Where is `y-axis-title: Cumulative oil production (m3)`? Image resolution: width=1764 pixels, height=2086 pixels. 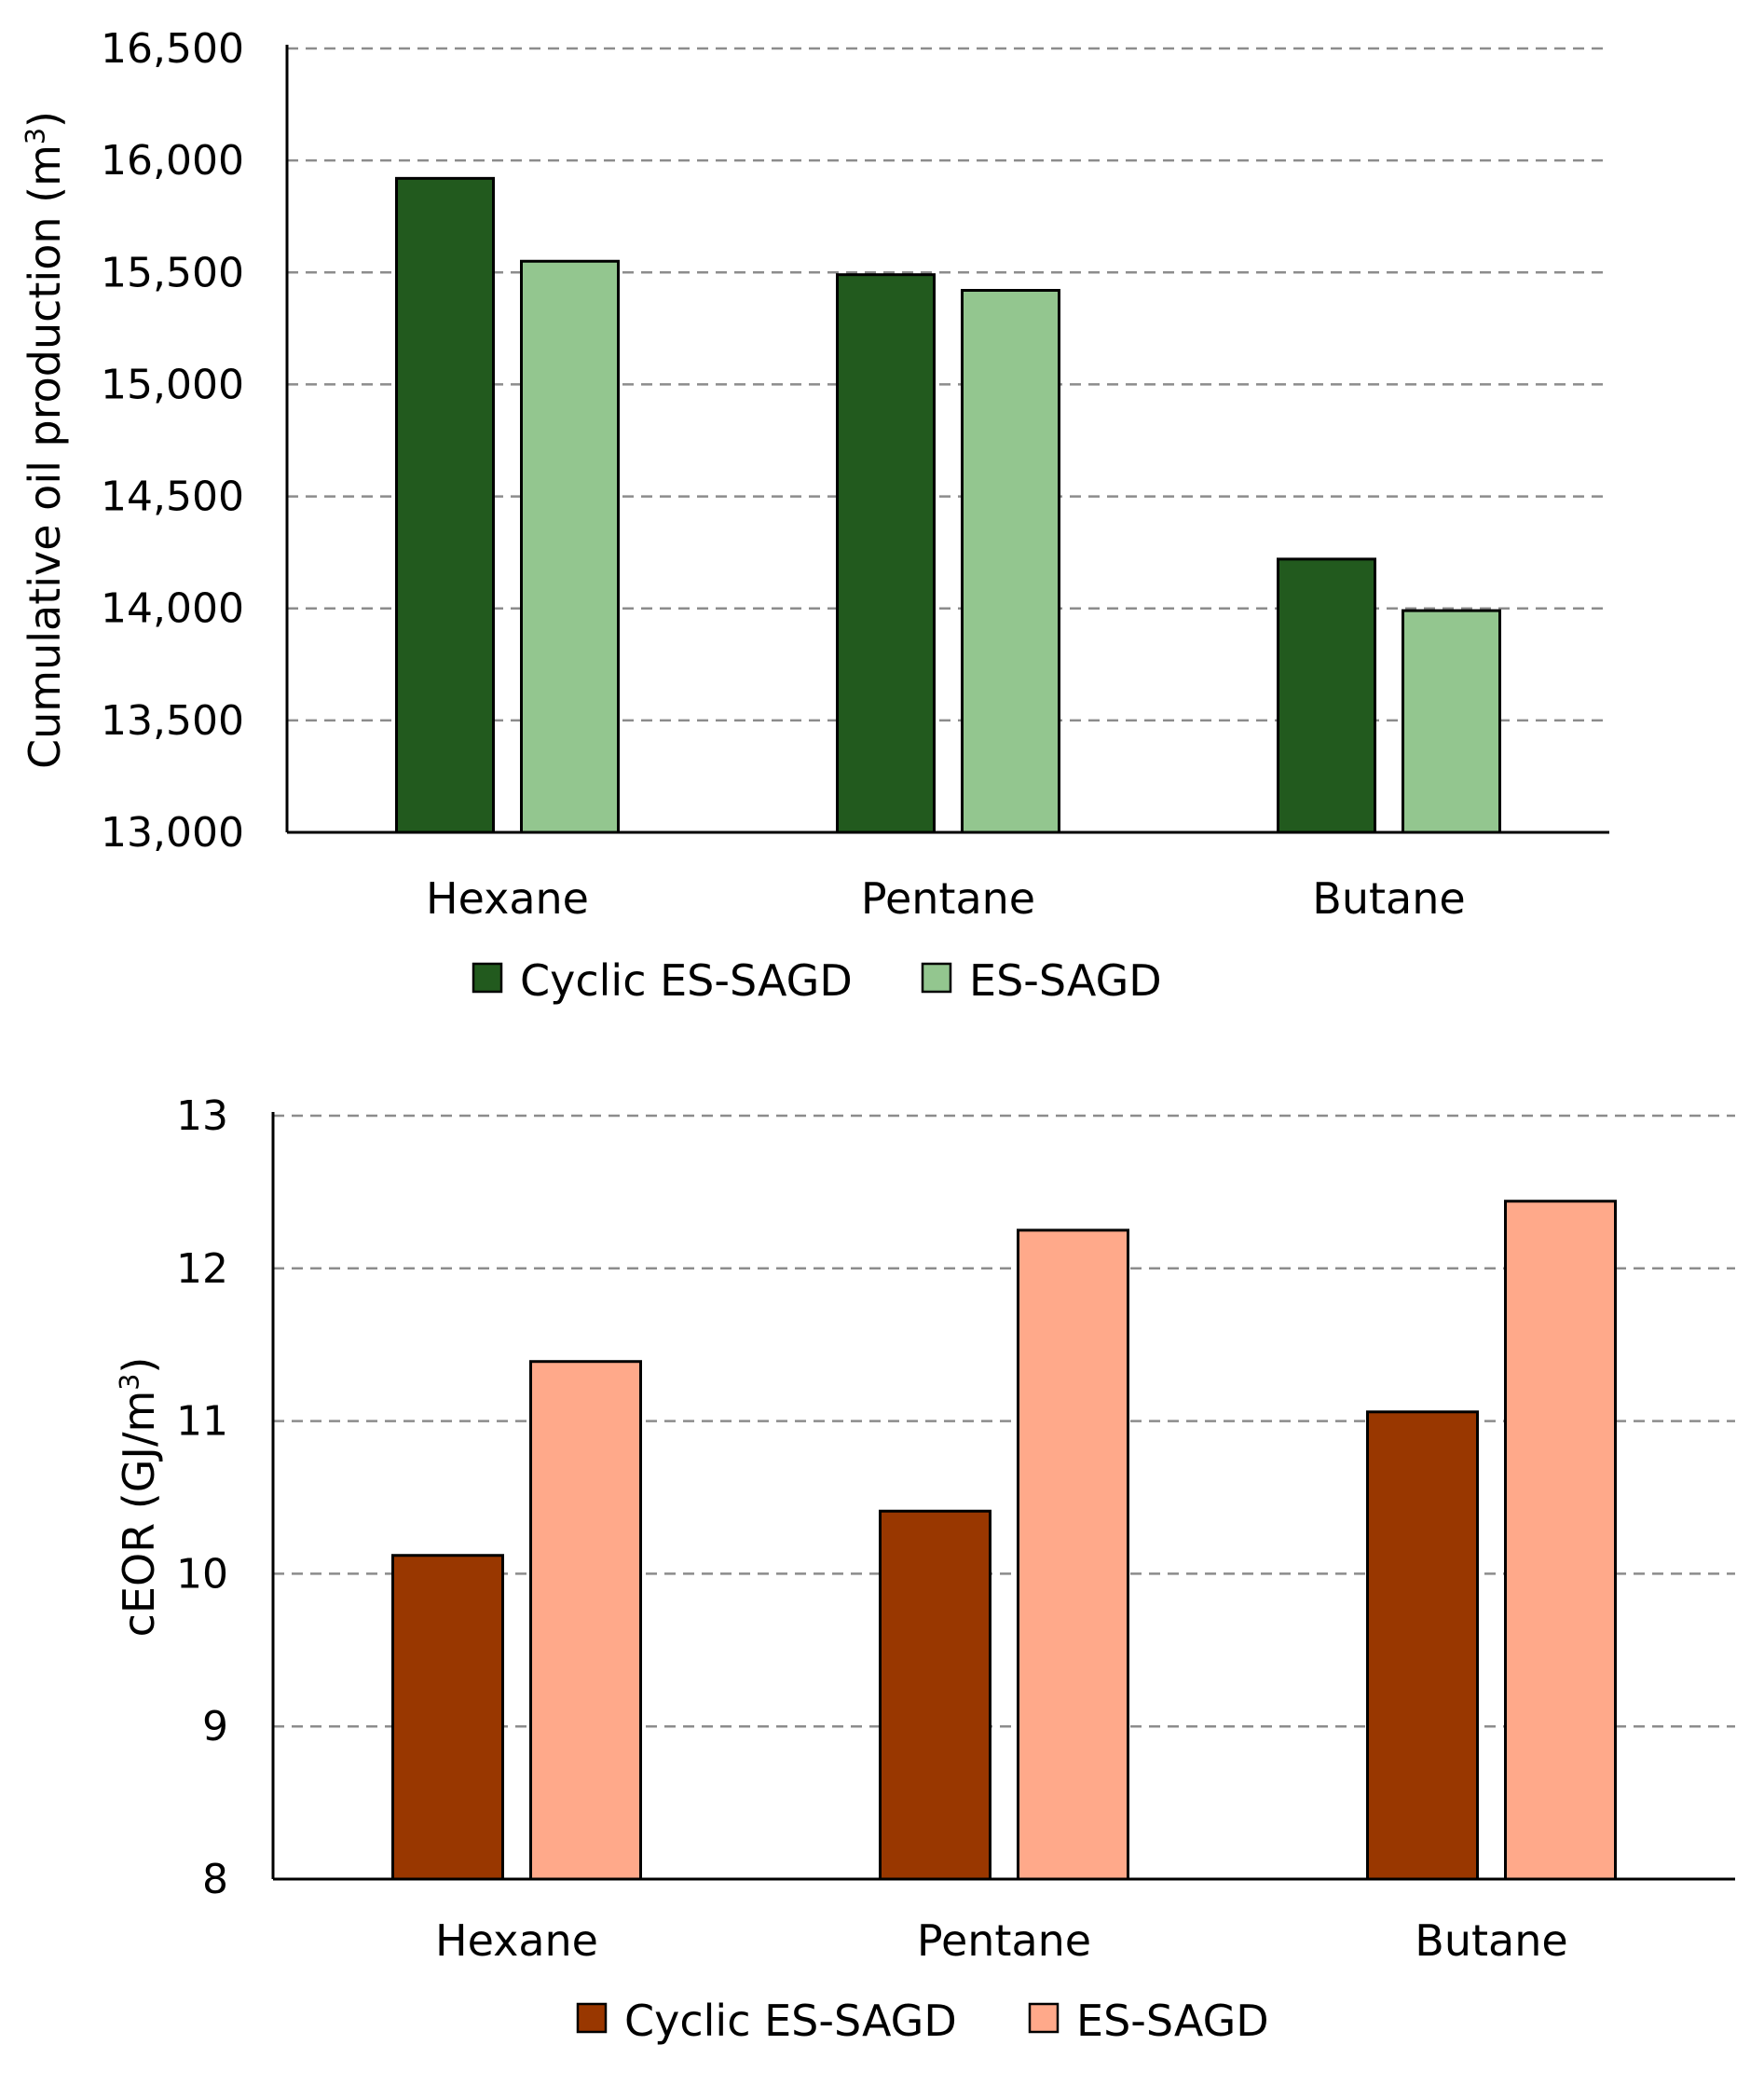 y-axis-title: Cumulative oil production (m3) is located at coordinates (45, 440).